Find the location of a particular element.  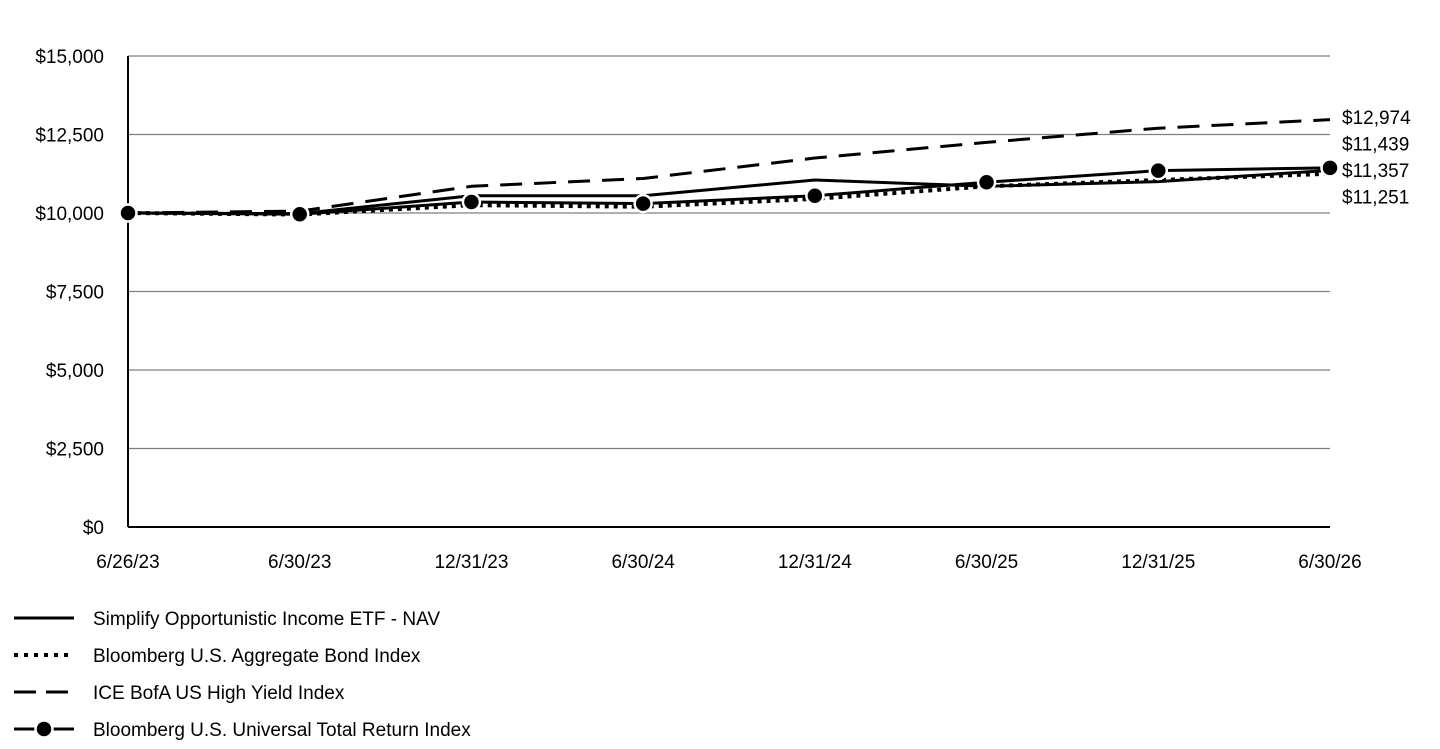

x-tick-label: 12/31/25 is located at coordinates (1158, 562).